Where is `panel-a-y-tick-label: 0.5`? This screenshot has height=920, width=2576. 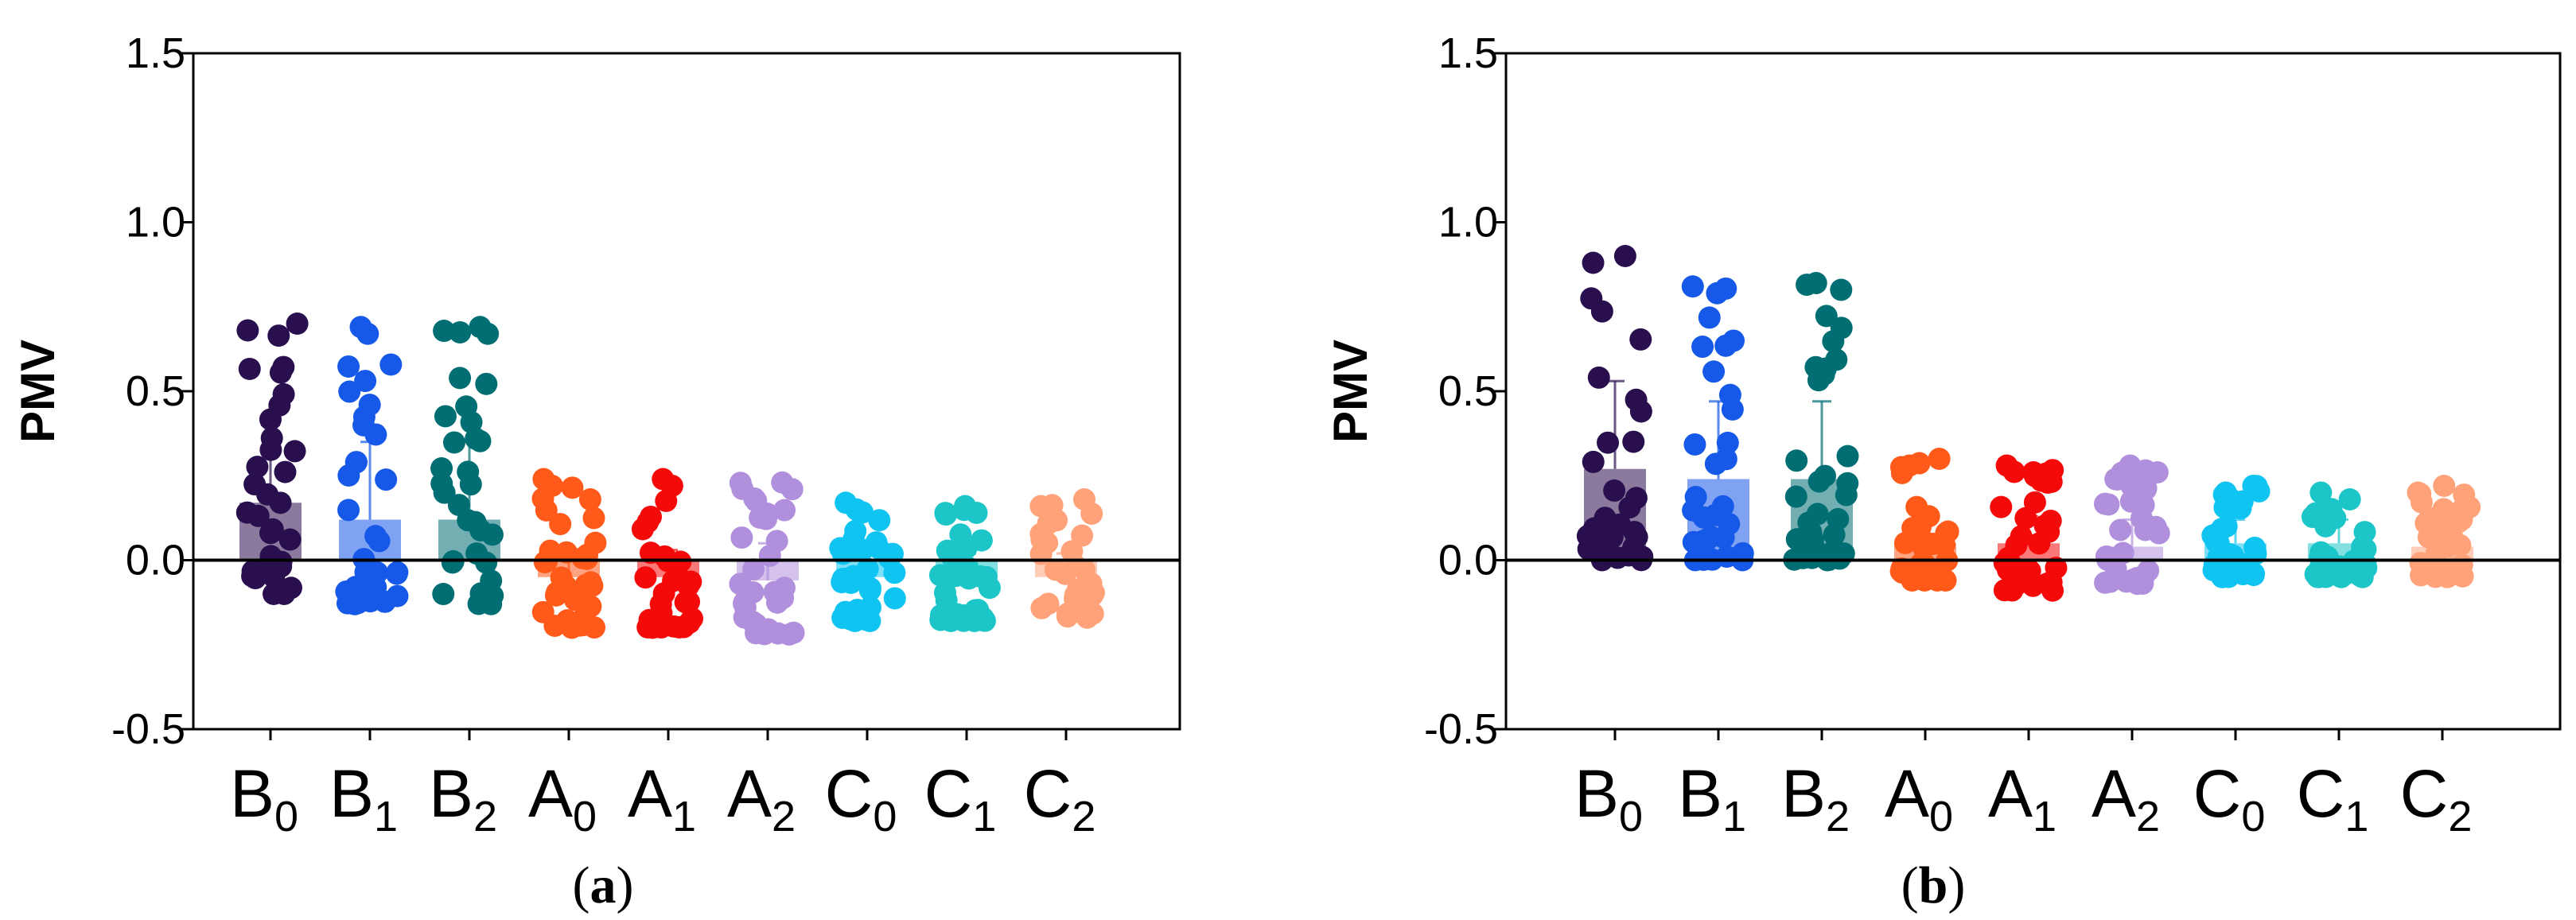
panel-a-y-tick-label: 0.5 is located at coordinates (156, 391).